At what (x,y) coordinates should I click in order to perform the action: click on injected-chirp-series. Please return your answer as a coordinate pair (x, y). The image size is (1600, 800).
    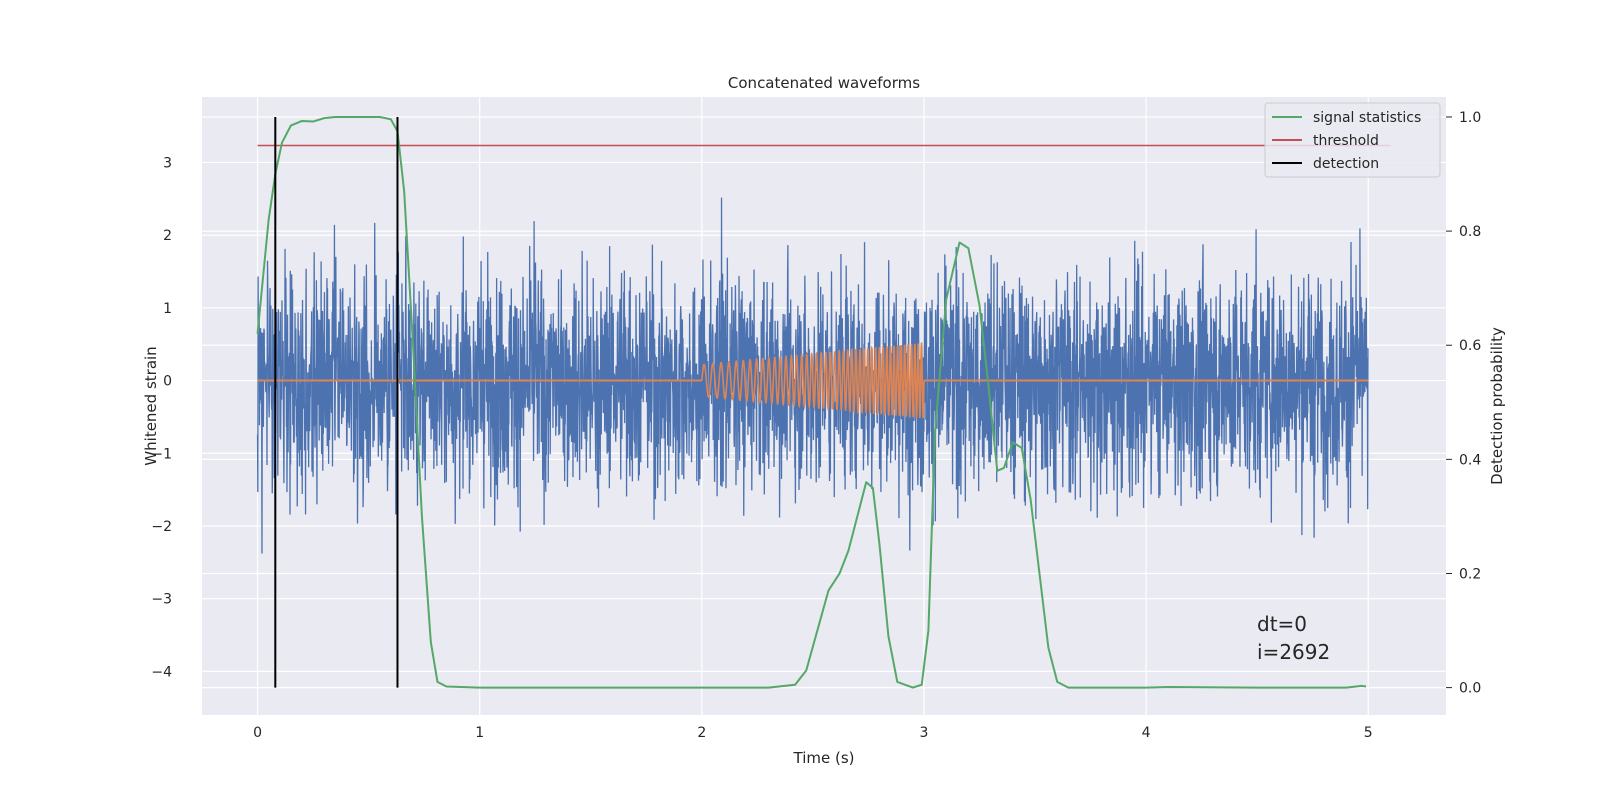
    Looking at the image, I should click on (813, 380).